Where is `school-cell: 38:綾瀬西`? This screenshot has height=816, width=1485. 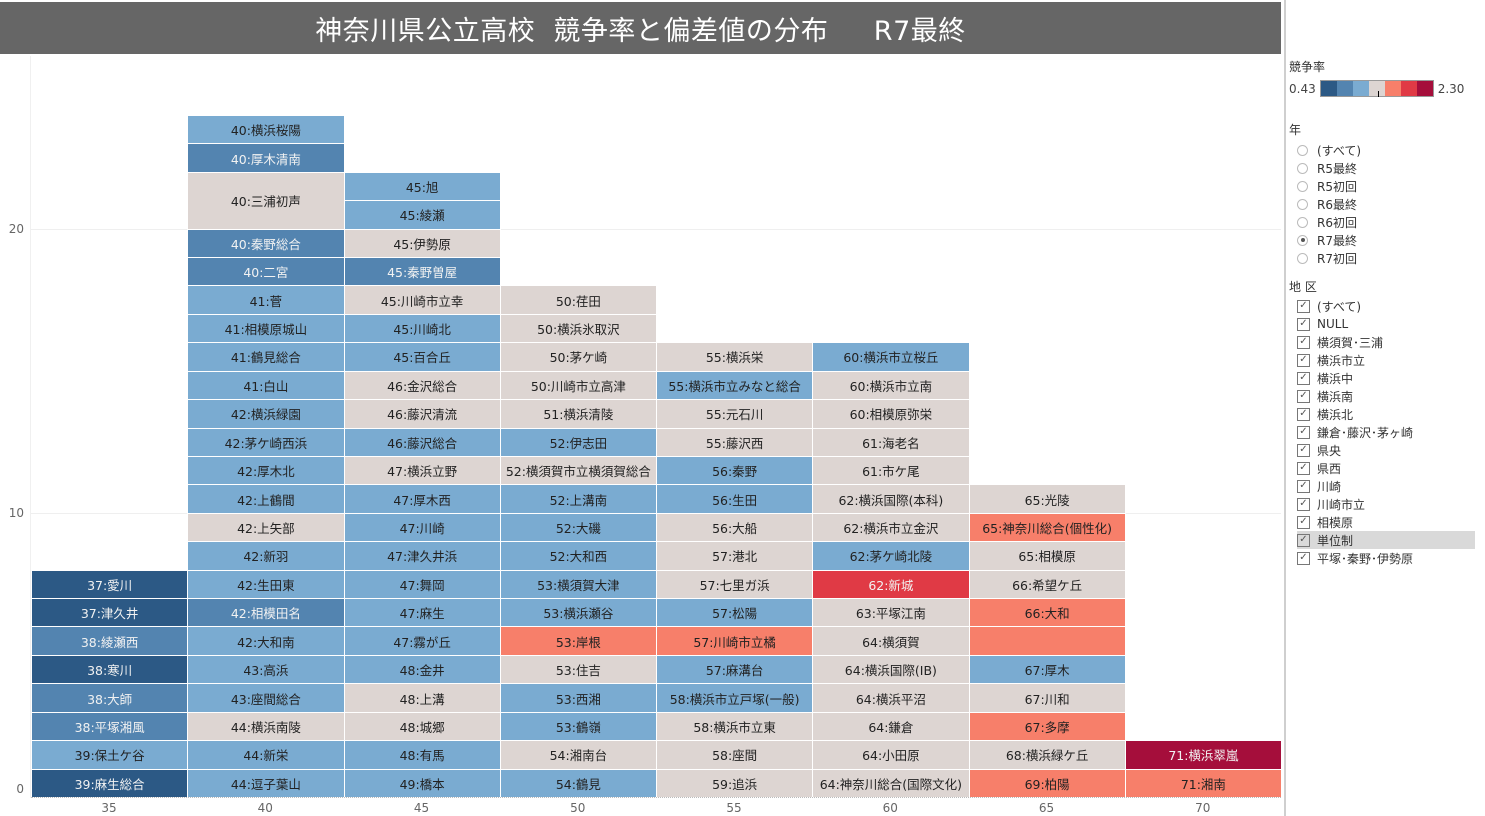 school-cell: 38:綾瀬西 is located at coordinates (110, 641).